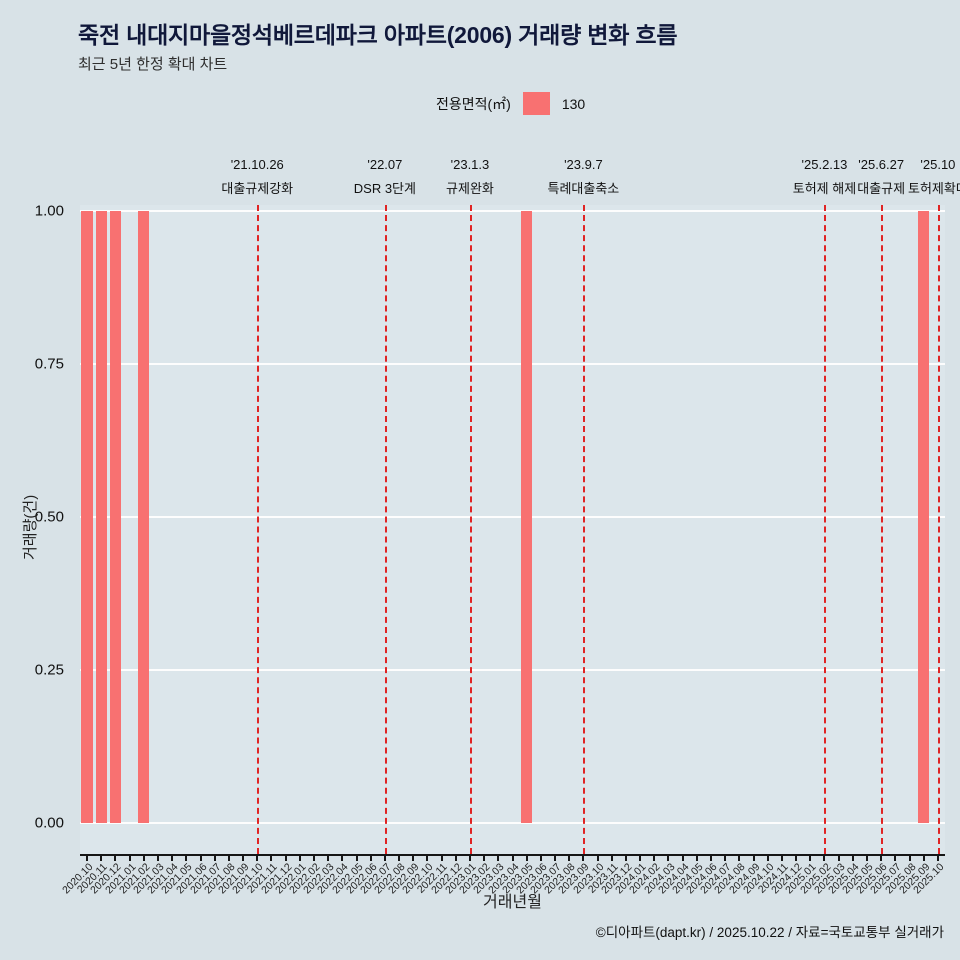  I want to click on annotation: '25.10 토허제확대, so click(934, 177).